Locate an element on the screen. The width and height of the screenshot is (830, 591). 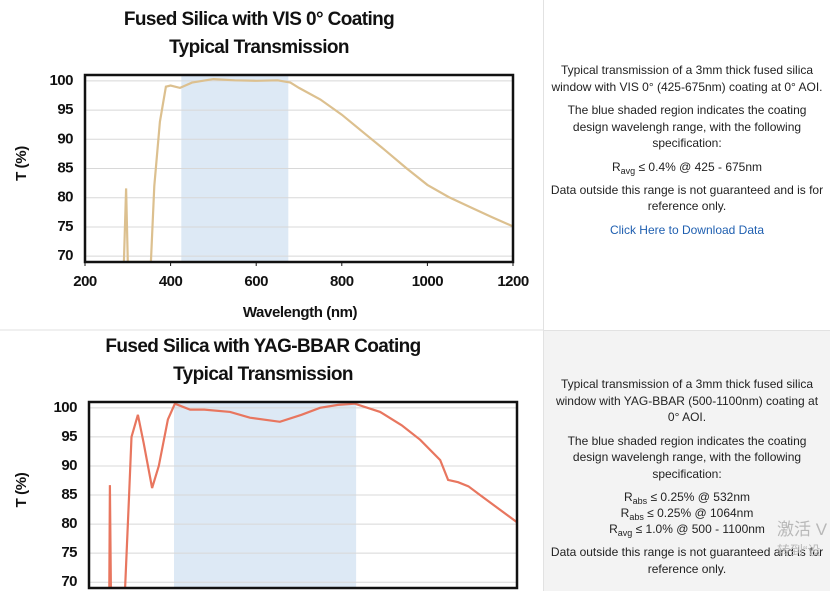
watermark: 激活 V is located at coordinates (802, 529).